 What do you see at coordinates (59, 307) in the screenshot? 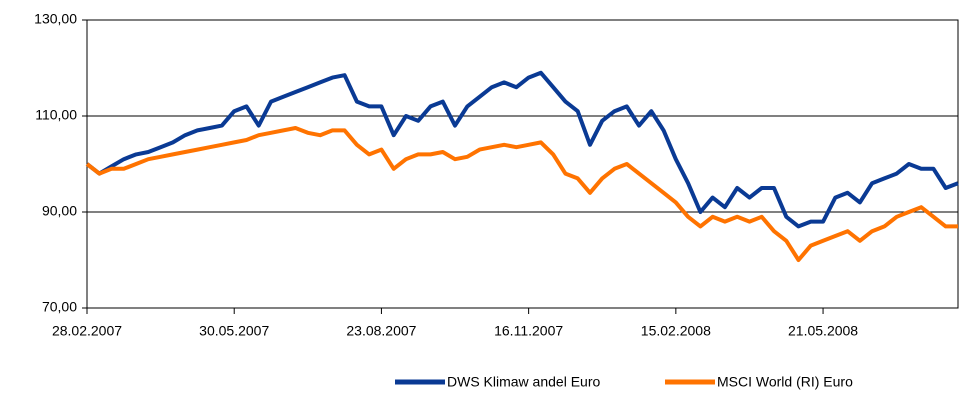
I see `y-tick-label: 70,00` at bounding box center [59, 307].